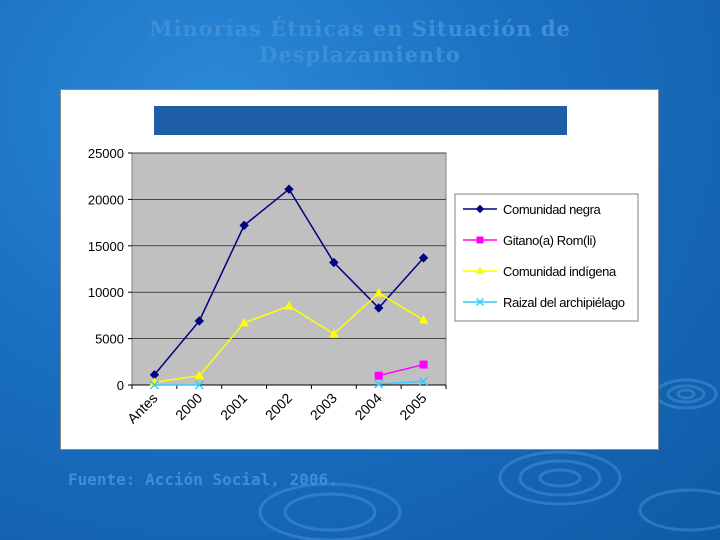 This screenshot has height=540, width=720. I want to click on y-tick-label: 25000, so click(106, 153).